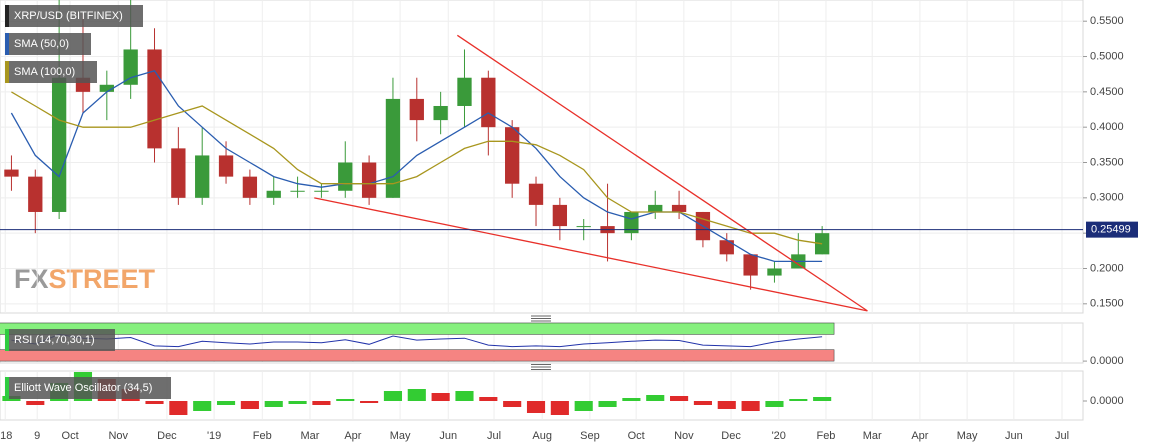  Describe the element at coordinates (74, 16) in the screenshot. I see `legend-entry: XRP/USD (BITFINEX)` at that location.